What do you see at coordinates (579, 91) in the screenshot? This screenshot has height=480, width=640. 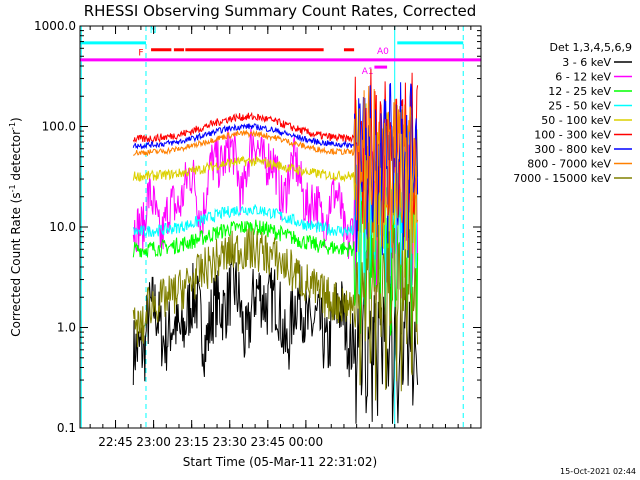 I see `legend-label: 12 - 25 keV` at bounding box center [579, 91].